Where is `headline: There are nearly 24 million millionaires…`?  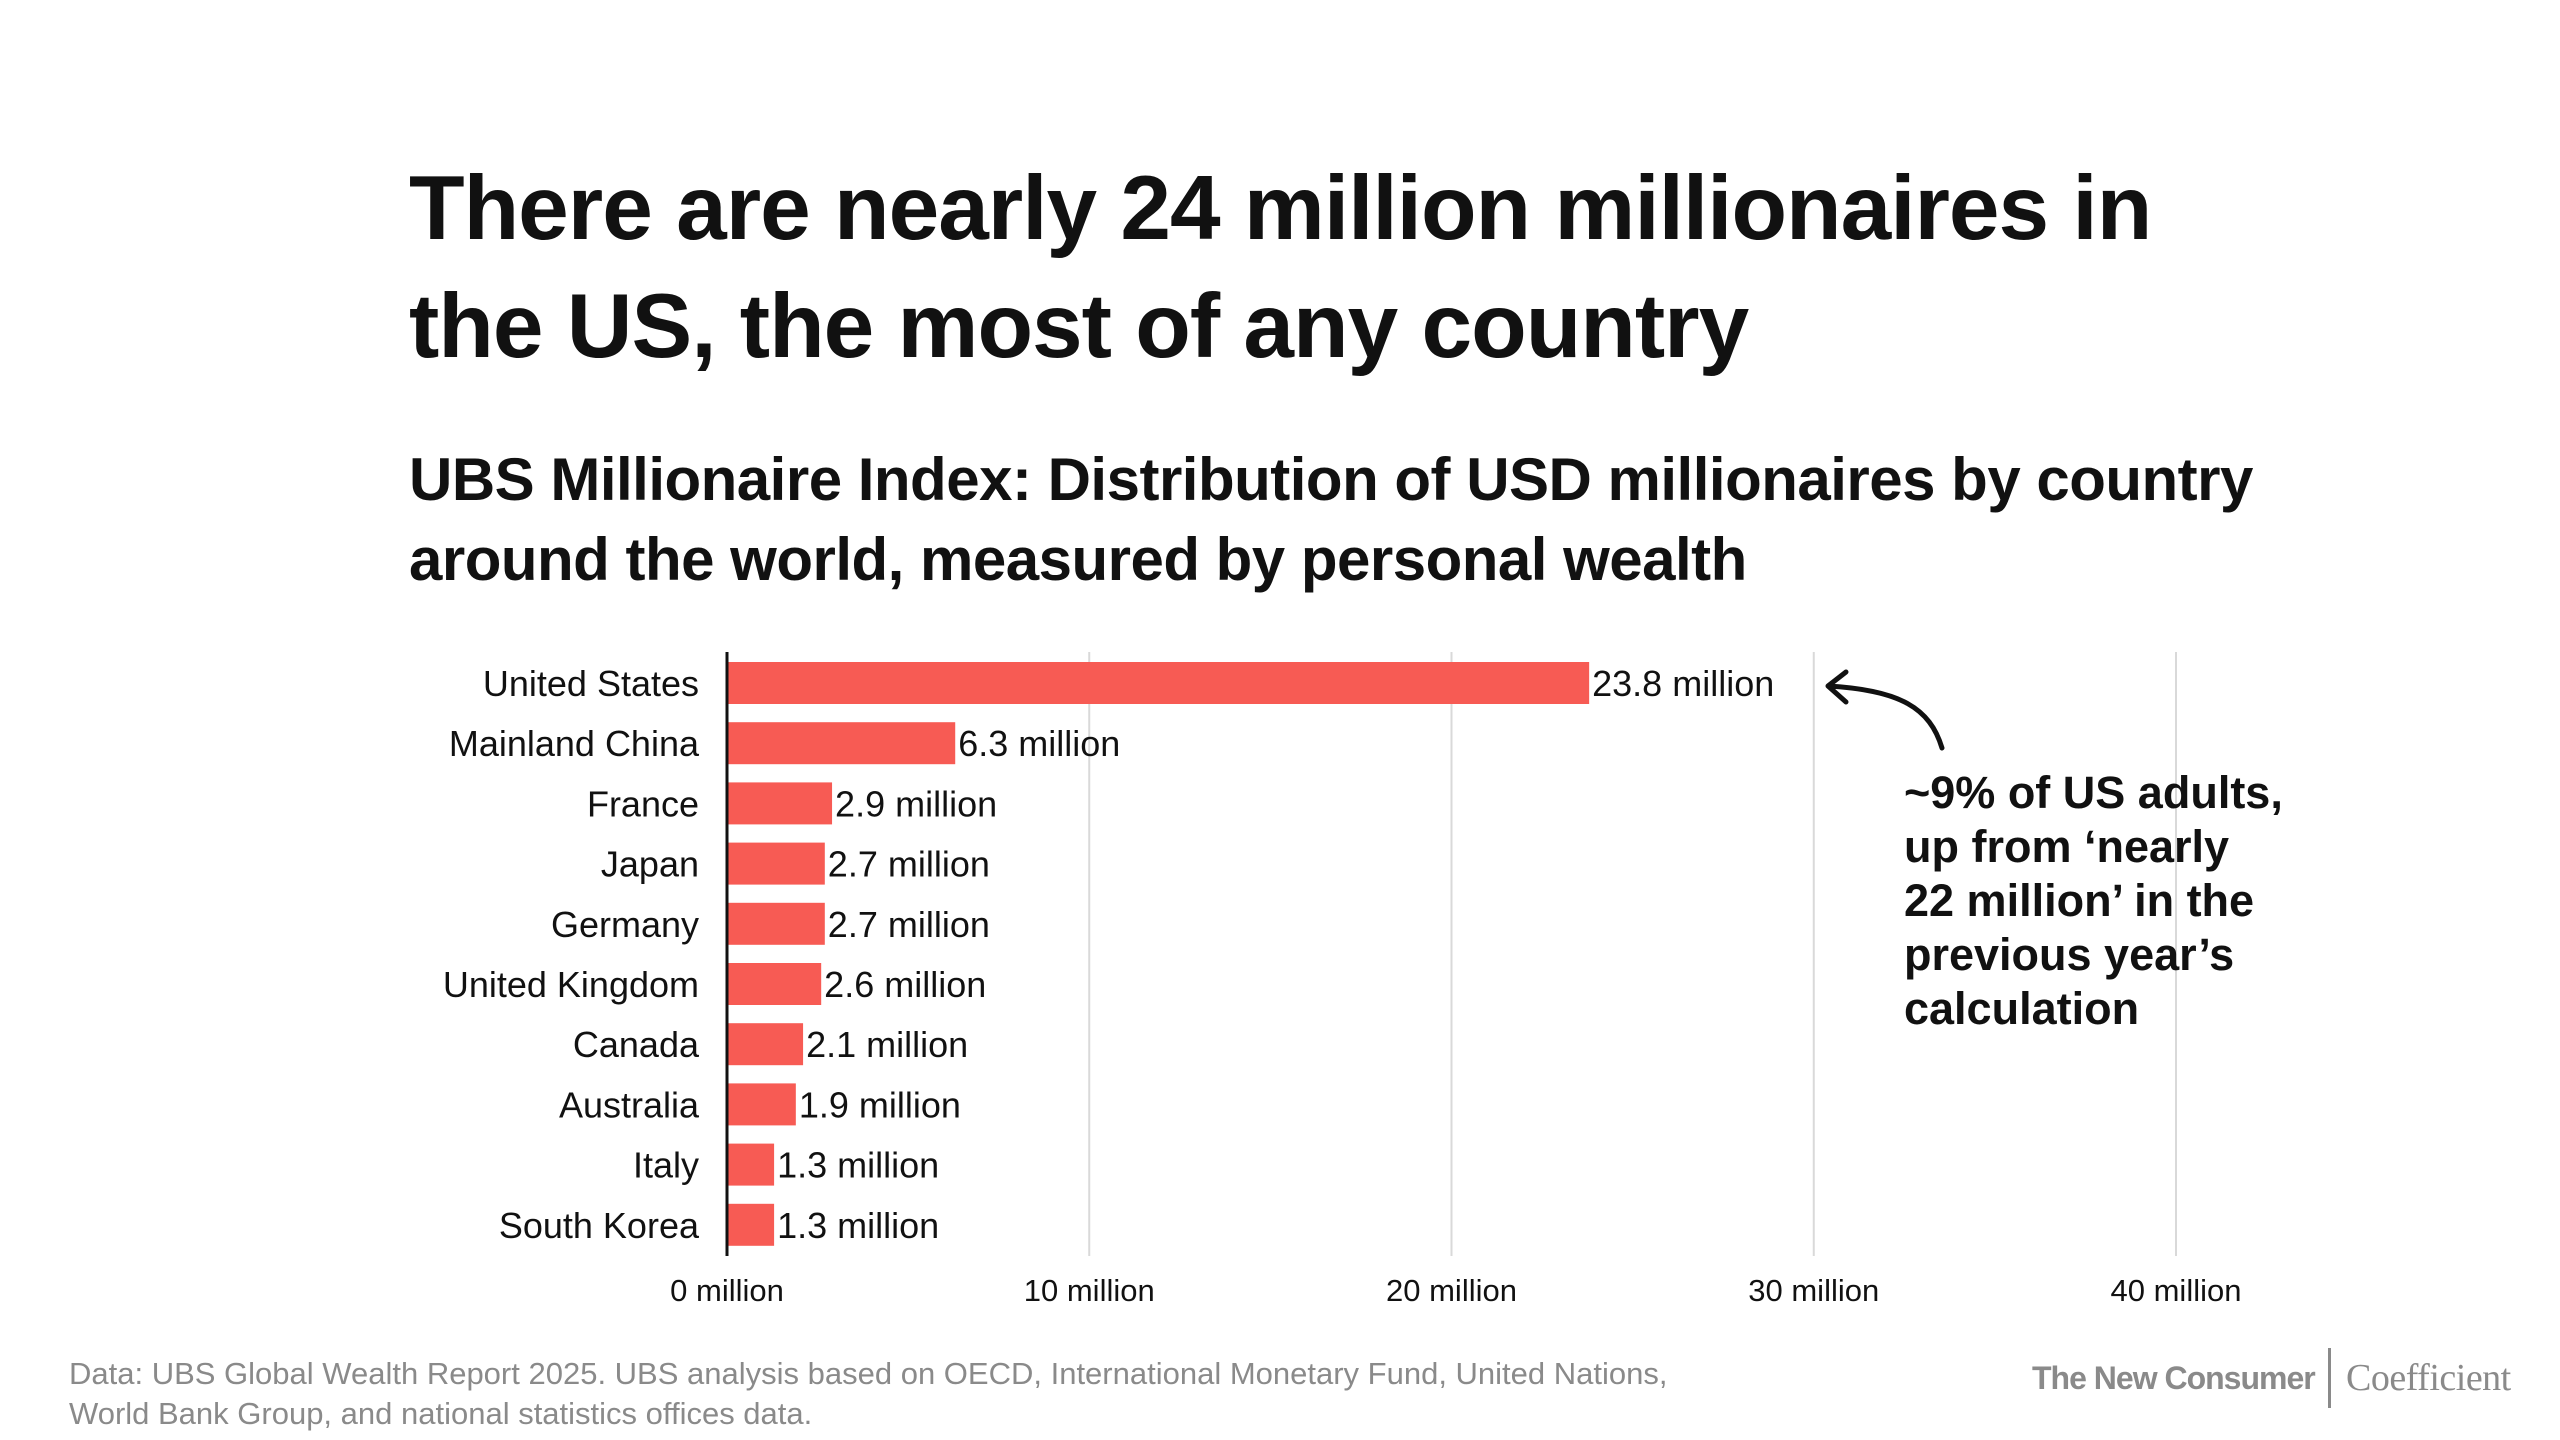 headline: There are nearly 24 million millionaires… is located at coordinates (1280, 267).